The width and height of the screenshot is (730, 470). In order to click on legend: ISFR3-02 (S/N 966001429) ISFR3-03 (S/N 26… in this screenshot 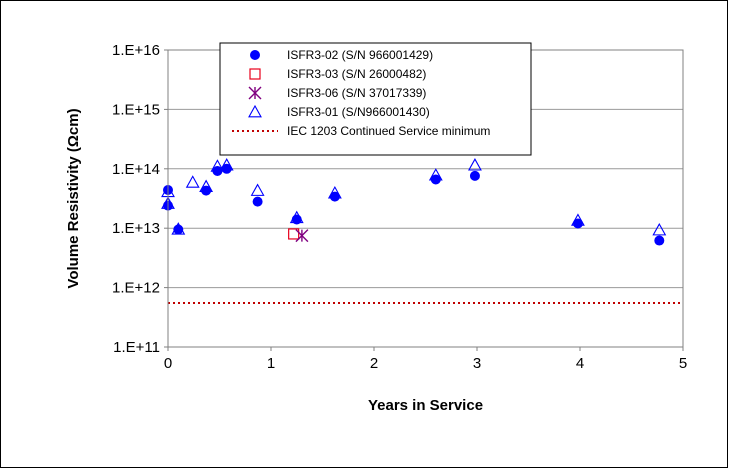, I will do `click(375, 99)`.